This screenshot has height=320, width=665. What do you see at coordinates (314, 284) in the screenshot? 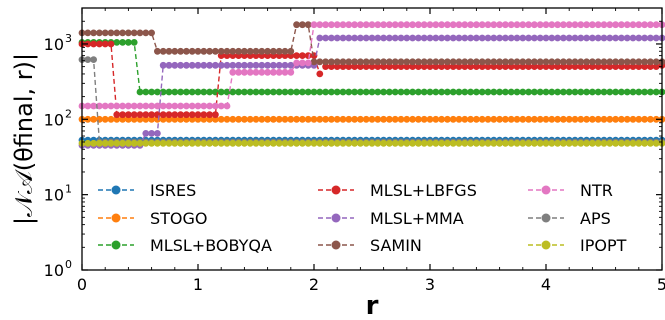
I see `x-tick-label: 2` at bounding box center [314, 284].